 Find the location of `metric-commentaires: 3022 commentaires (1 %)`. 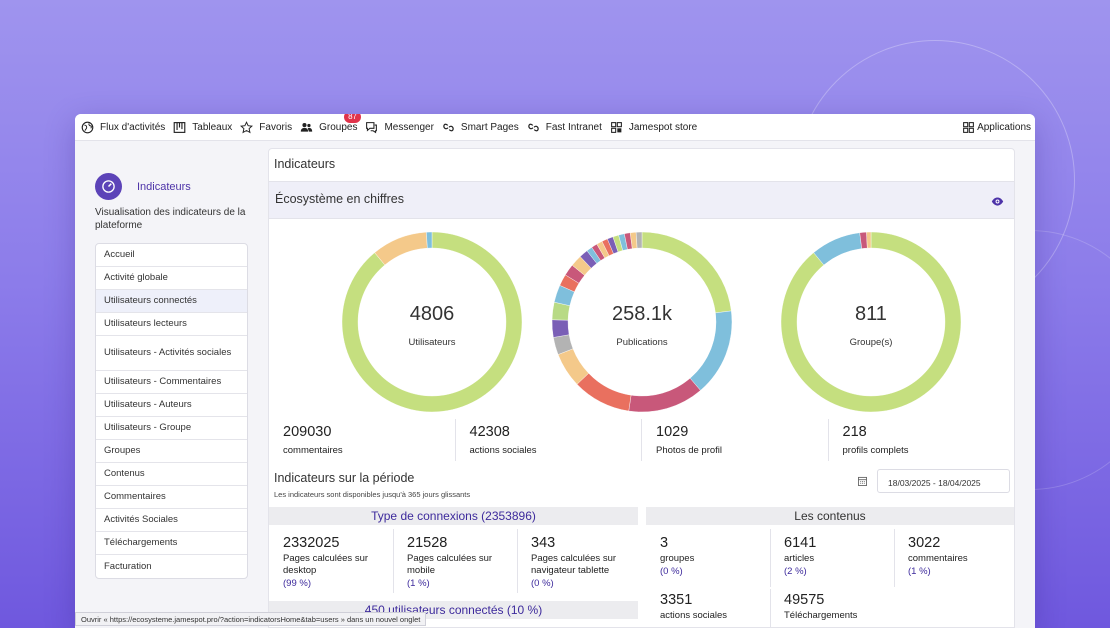

metric-commentaires: 3022 commentaires (1 %) is located at coordinates (958, 556).